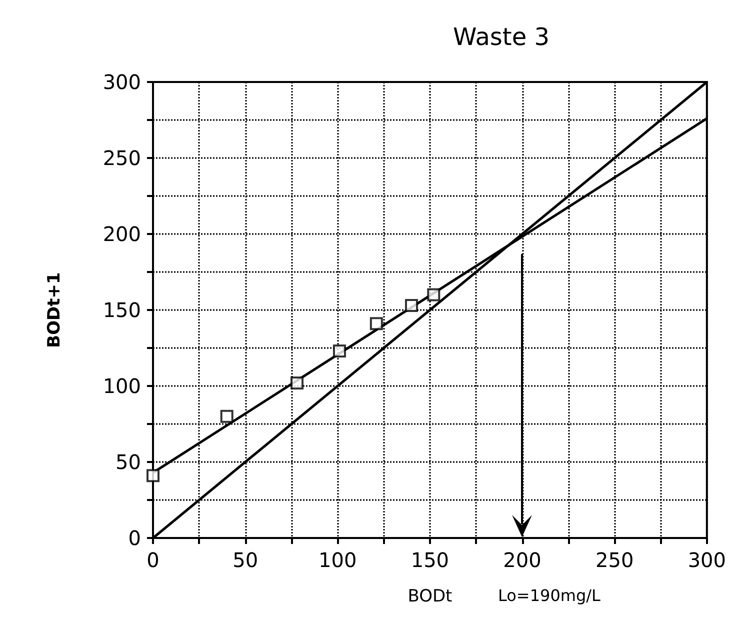 Image resolution: width=729 pixels, height=630 pixels. Describe the element at coordinates (128, 462) in the screenshot. I see `y-tick-label: 50` at that location.